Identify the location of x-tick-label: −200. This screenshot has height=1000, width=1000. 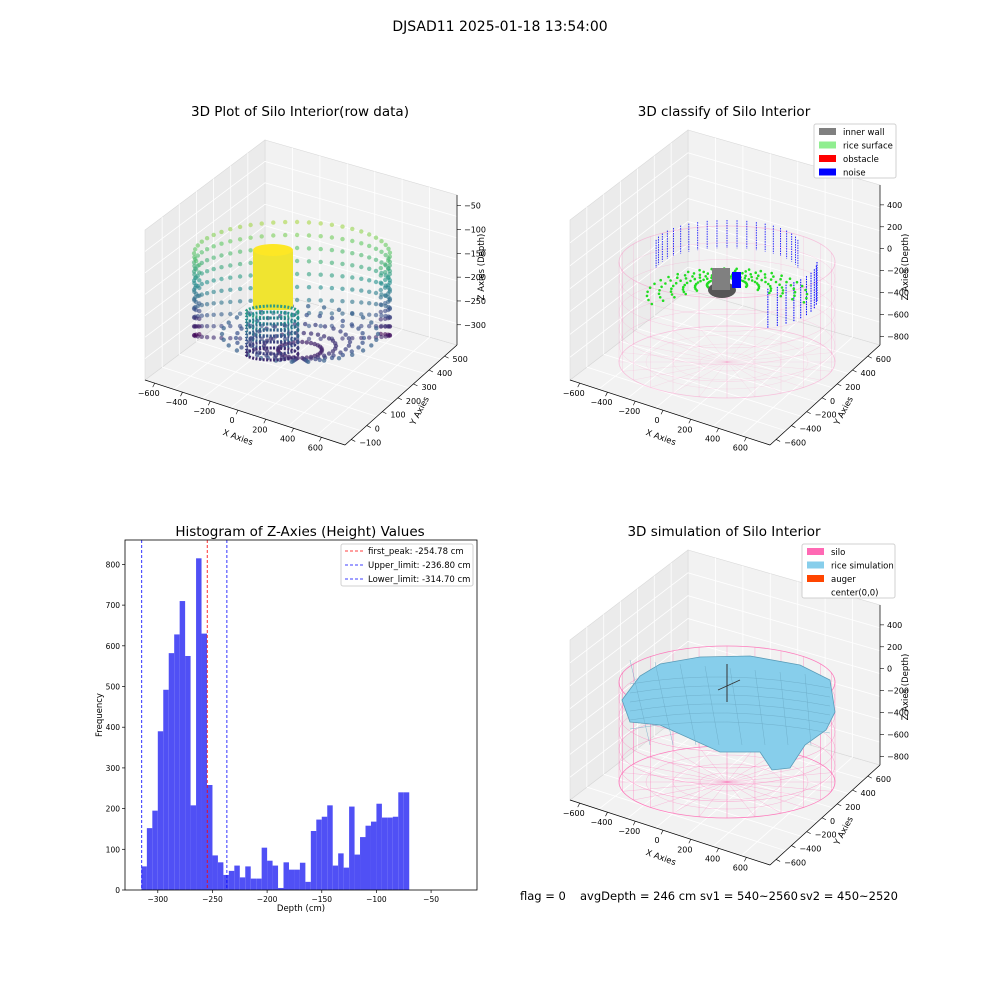
(629, 831).